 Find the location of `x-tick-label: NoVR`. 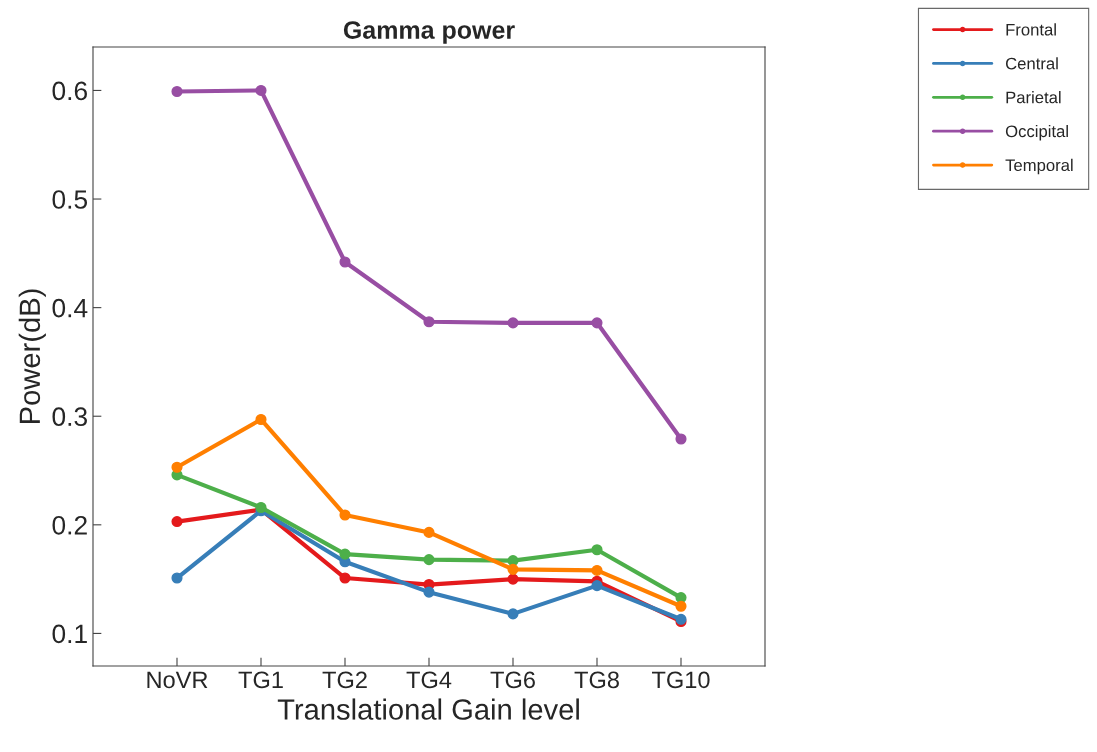

x-tick-label: NoVR is located at coordinates (177, 680).